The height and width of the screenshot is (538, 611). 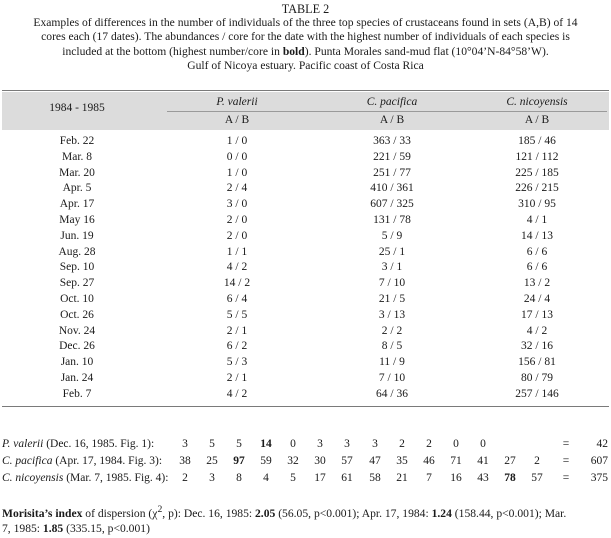 I want to click on date-cell: Aug. 28, so click(x=77, y=251).